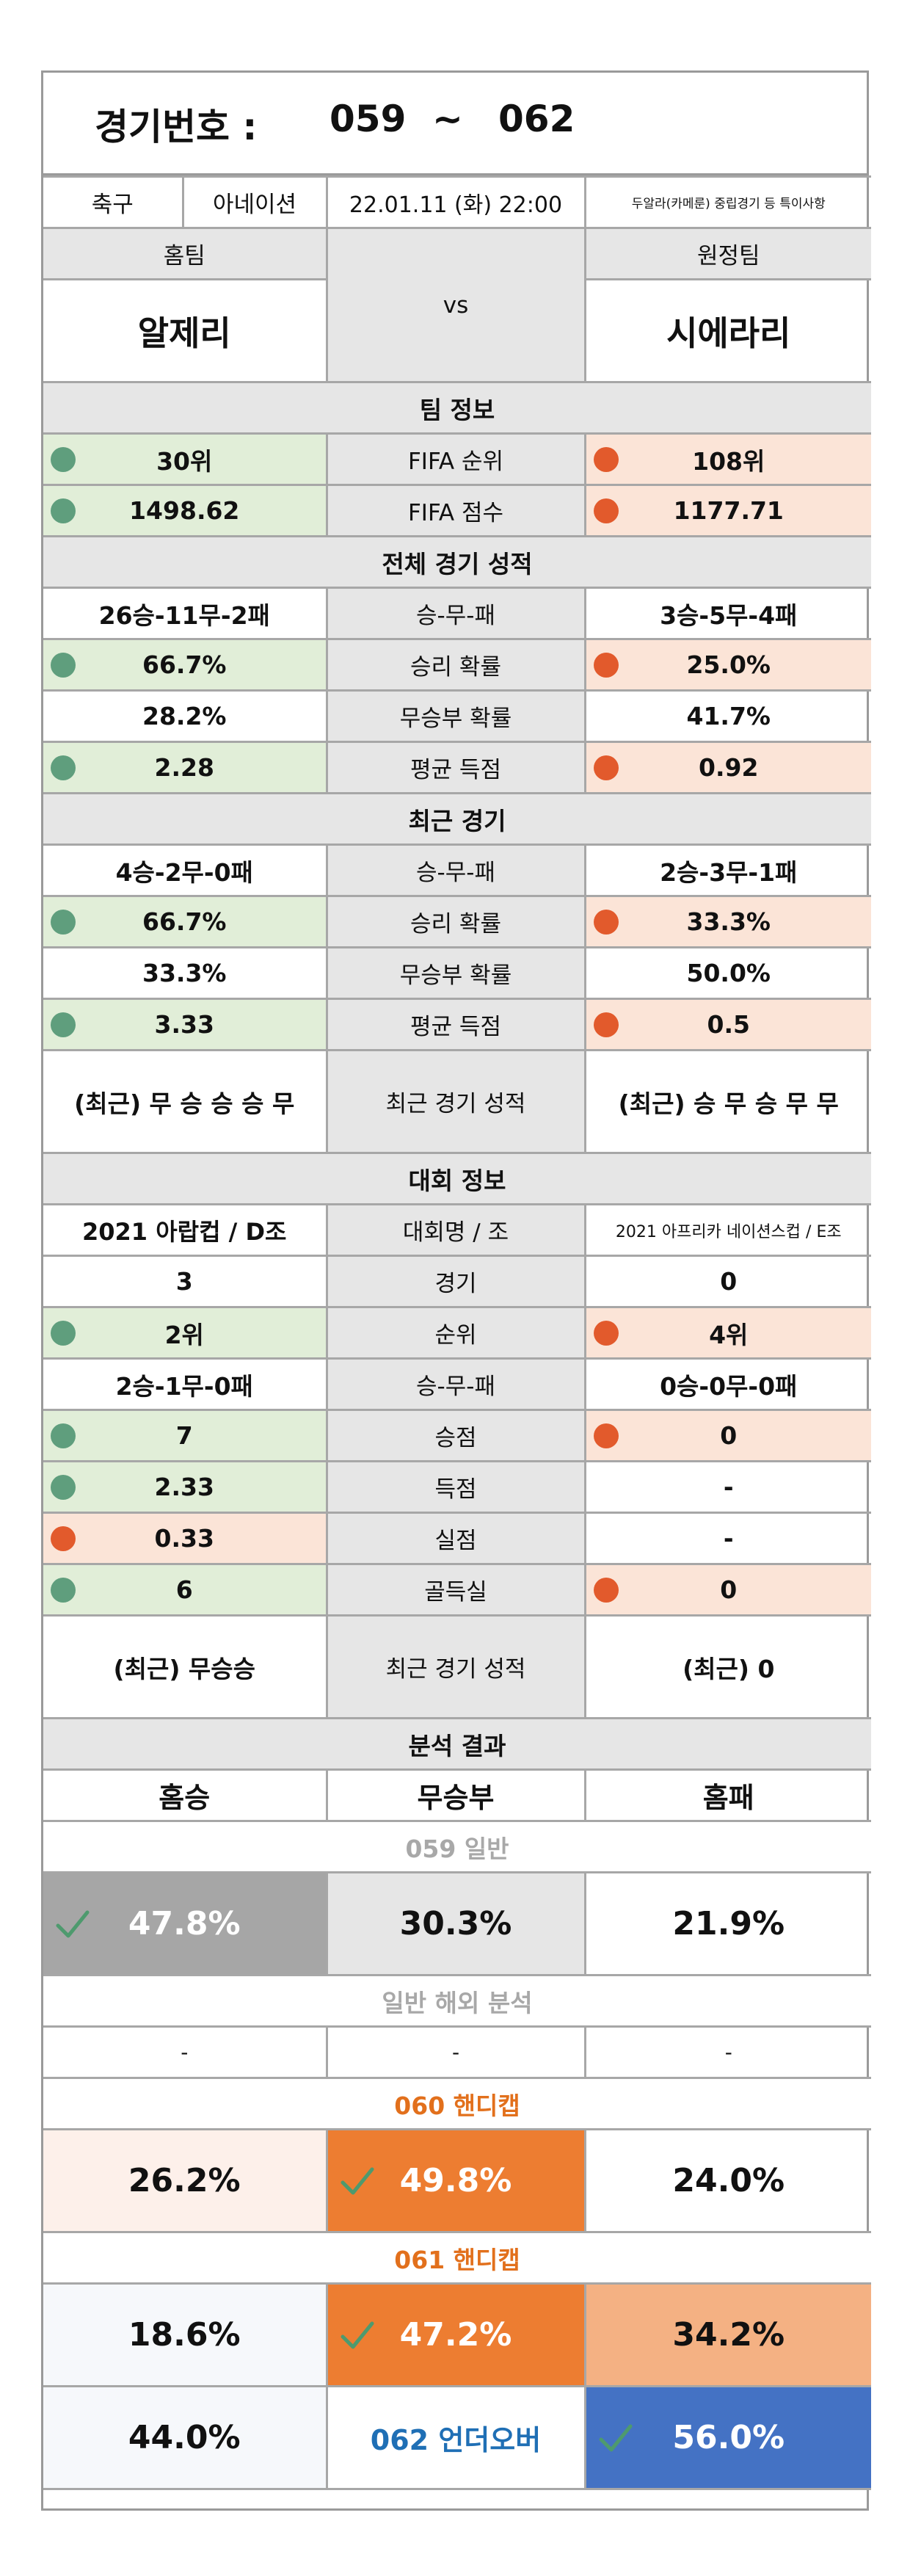 Image resolution: width=910 pixels, height=2576 pixels. Describe the element at coordinates (727, 1333) in the screenshot. I see `away-standing: 4위` at that location.